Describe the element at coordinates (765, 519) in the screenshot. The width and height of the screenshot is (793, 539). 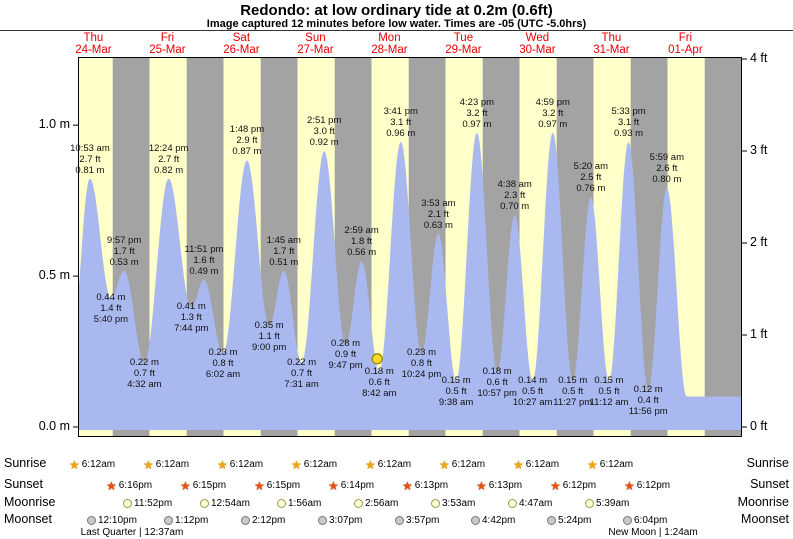
I see `moonset-row-label-right: Moonset` at that location.